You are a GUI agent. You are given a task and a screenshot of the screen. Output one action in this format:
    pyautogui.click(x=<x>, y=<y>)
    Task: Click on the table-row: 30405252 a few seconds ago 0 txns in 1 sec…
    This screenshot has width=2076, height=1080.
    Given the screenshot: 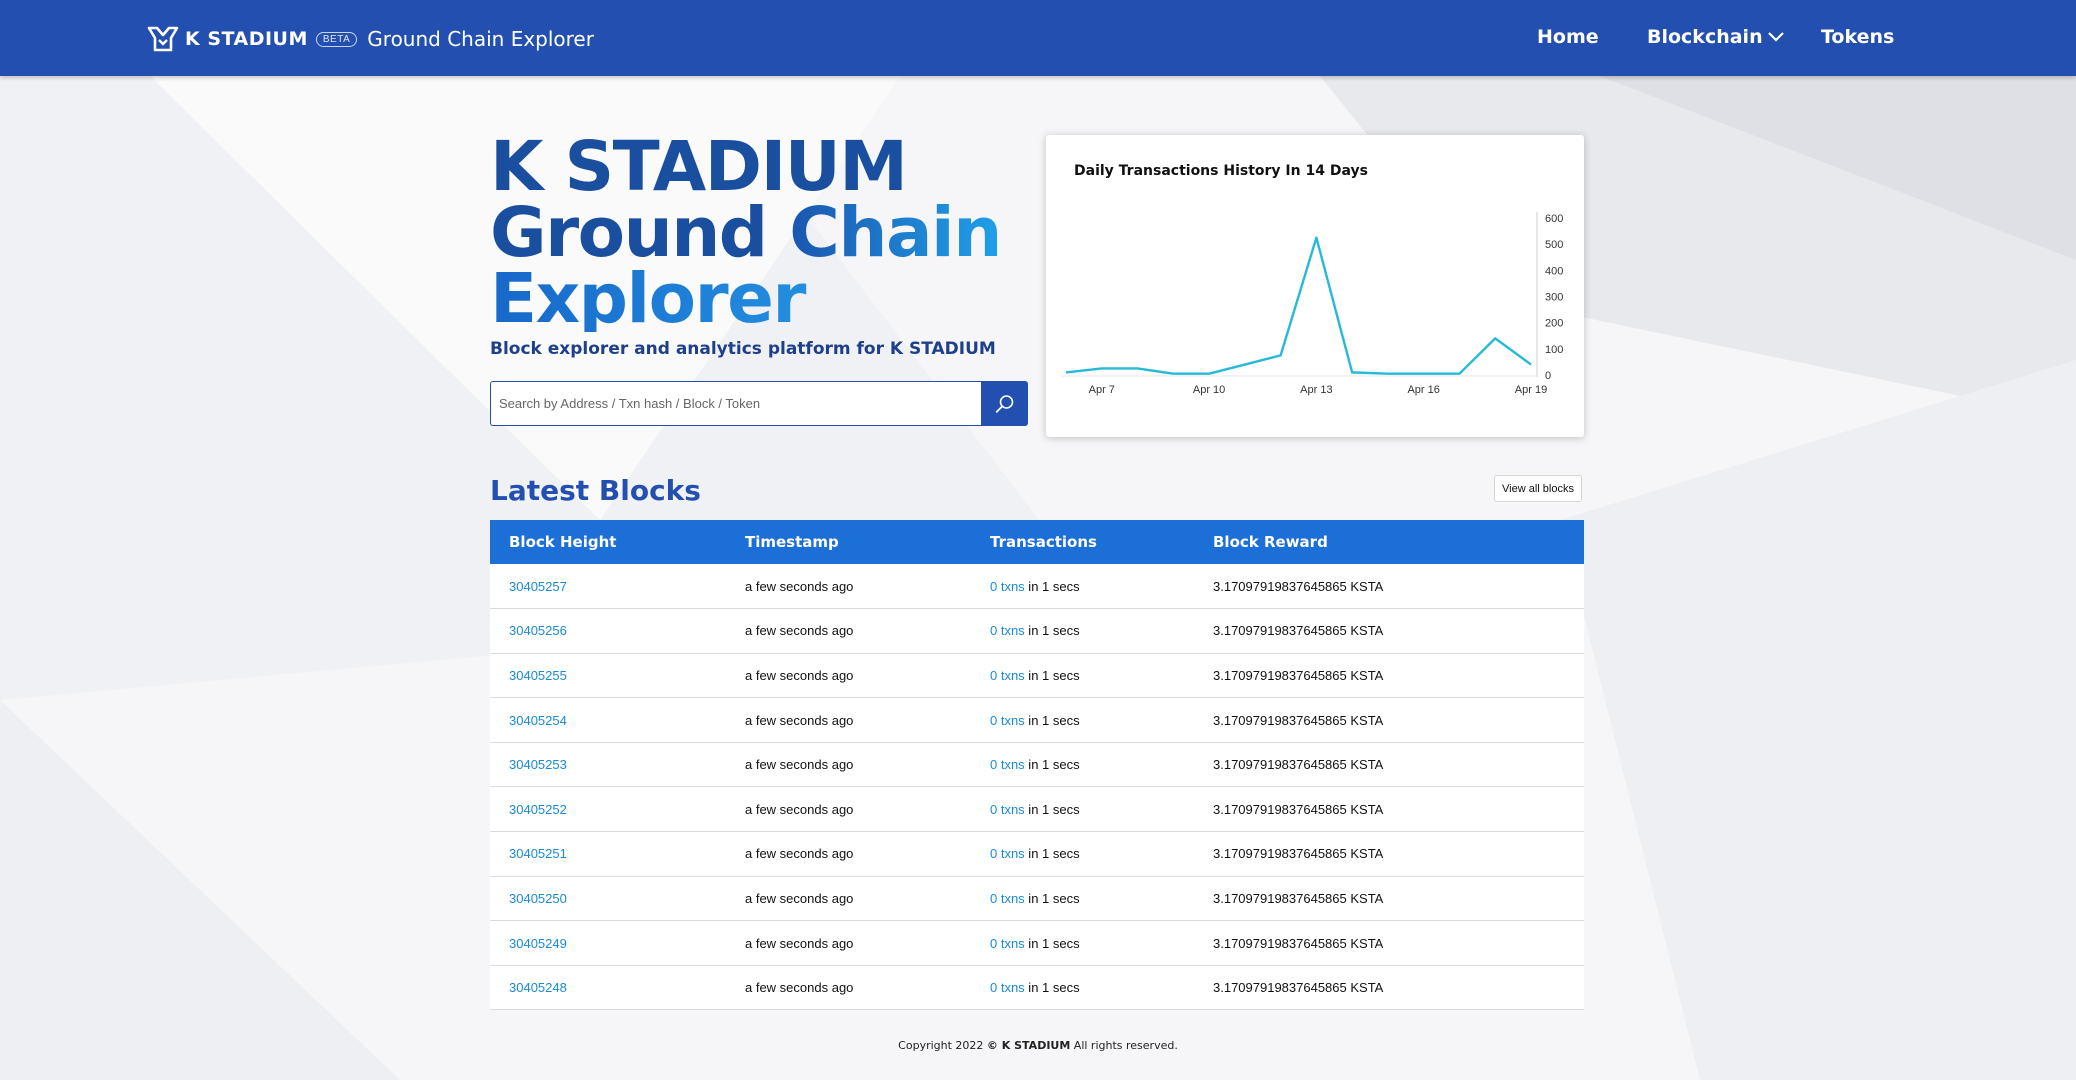 What is the action you would take?
    pyautogui.click(x=1037, y=809)
    